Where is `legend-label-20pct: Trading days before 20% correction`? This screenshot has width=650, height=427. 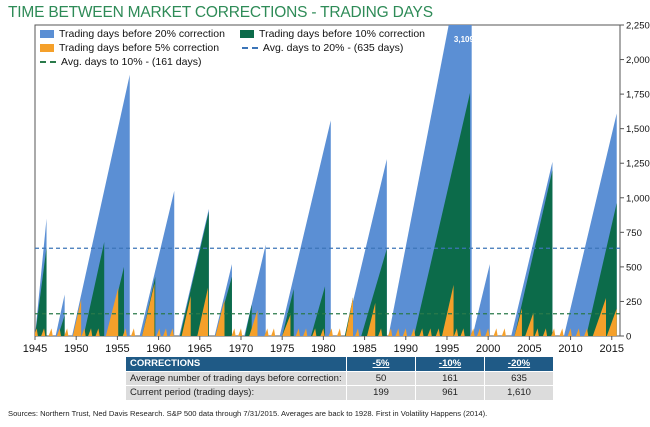
legend-label-20pct: Trading days before 20% correction is located at coordinates (142, 34).